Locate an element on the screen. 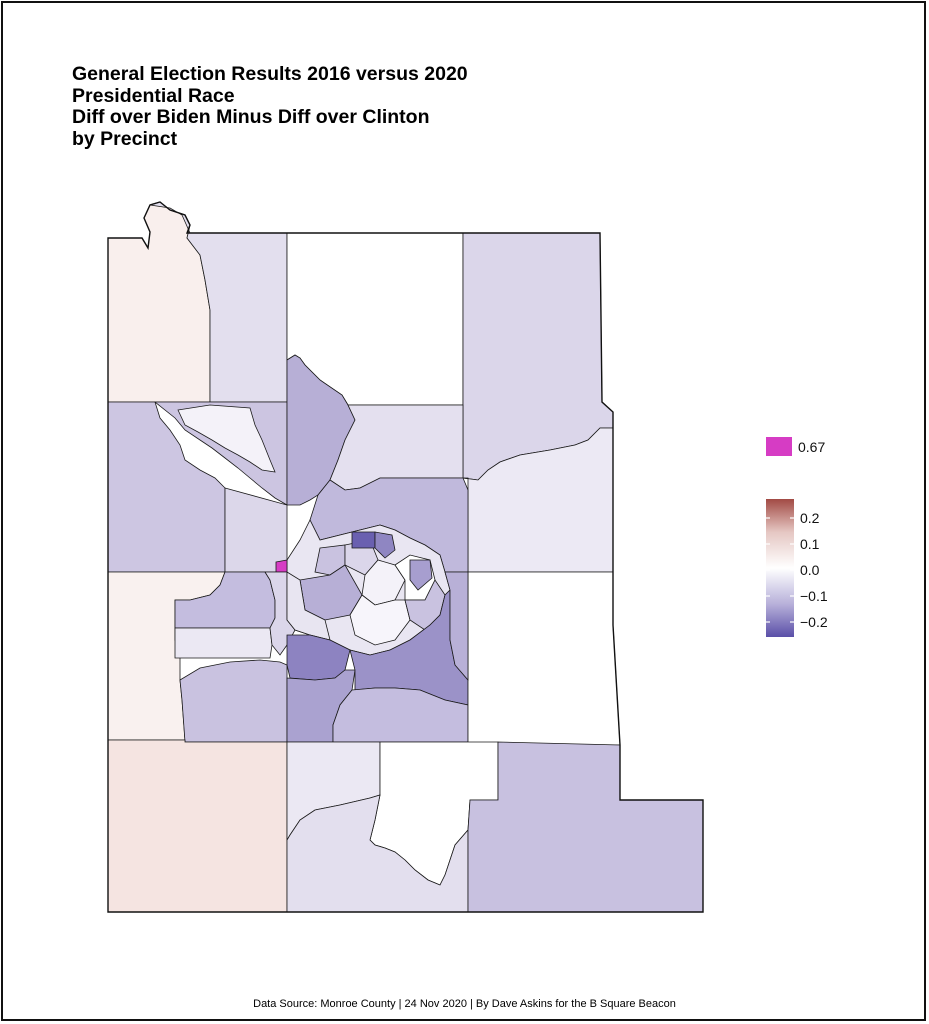 This screenshot has width=929, height=1024. legend-outlier-label: 0.67 is located at coordinates (811, 447).